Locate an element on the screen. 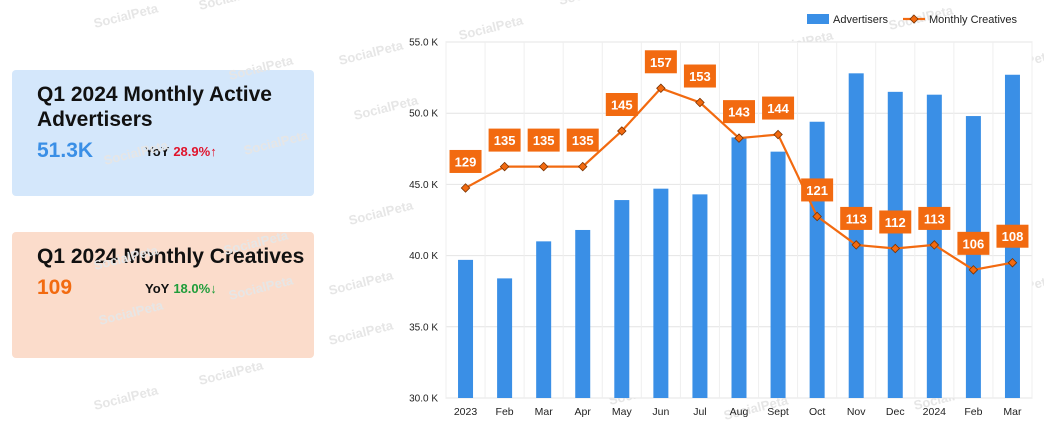 Image resolution: width=1044 pixels, height=433 pixels. creatives-card-row: 109 YoY 18.0%↓ is located at coordinates (175, 291).